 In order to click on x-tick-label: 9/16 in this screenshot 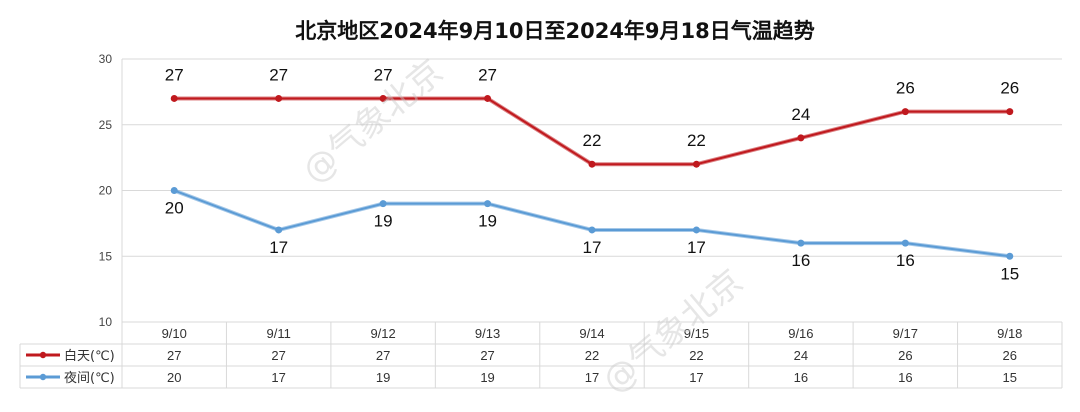, I will do `click(800, 333)`.